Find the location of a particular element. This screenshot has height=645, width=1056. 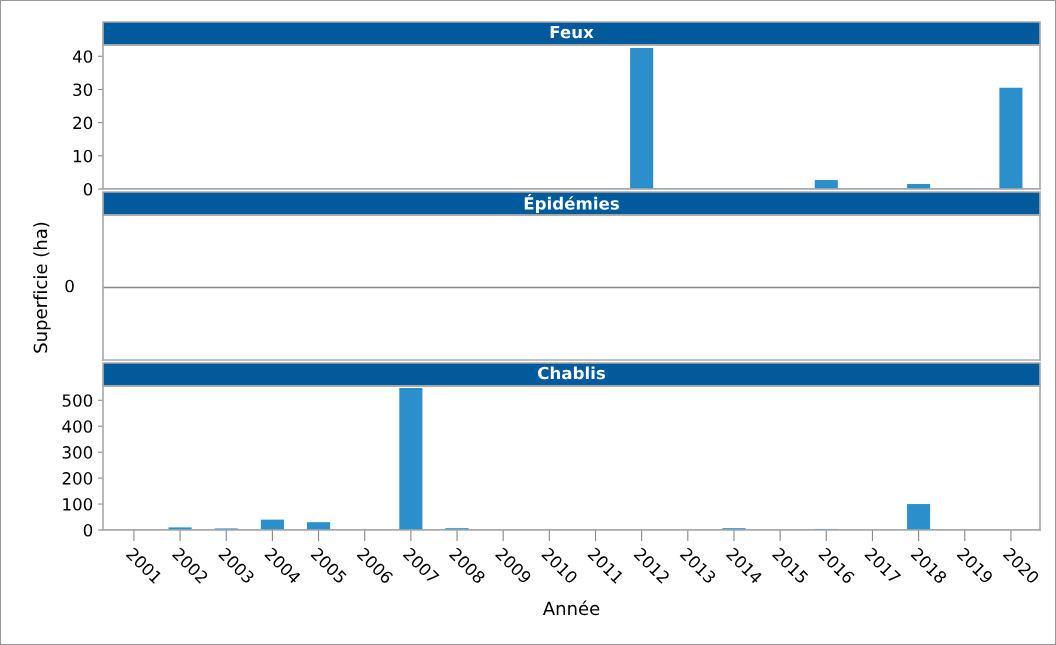

y-tick-label: 200 is located at coordinates (77, 478).